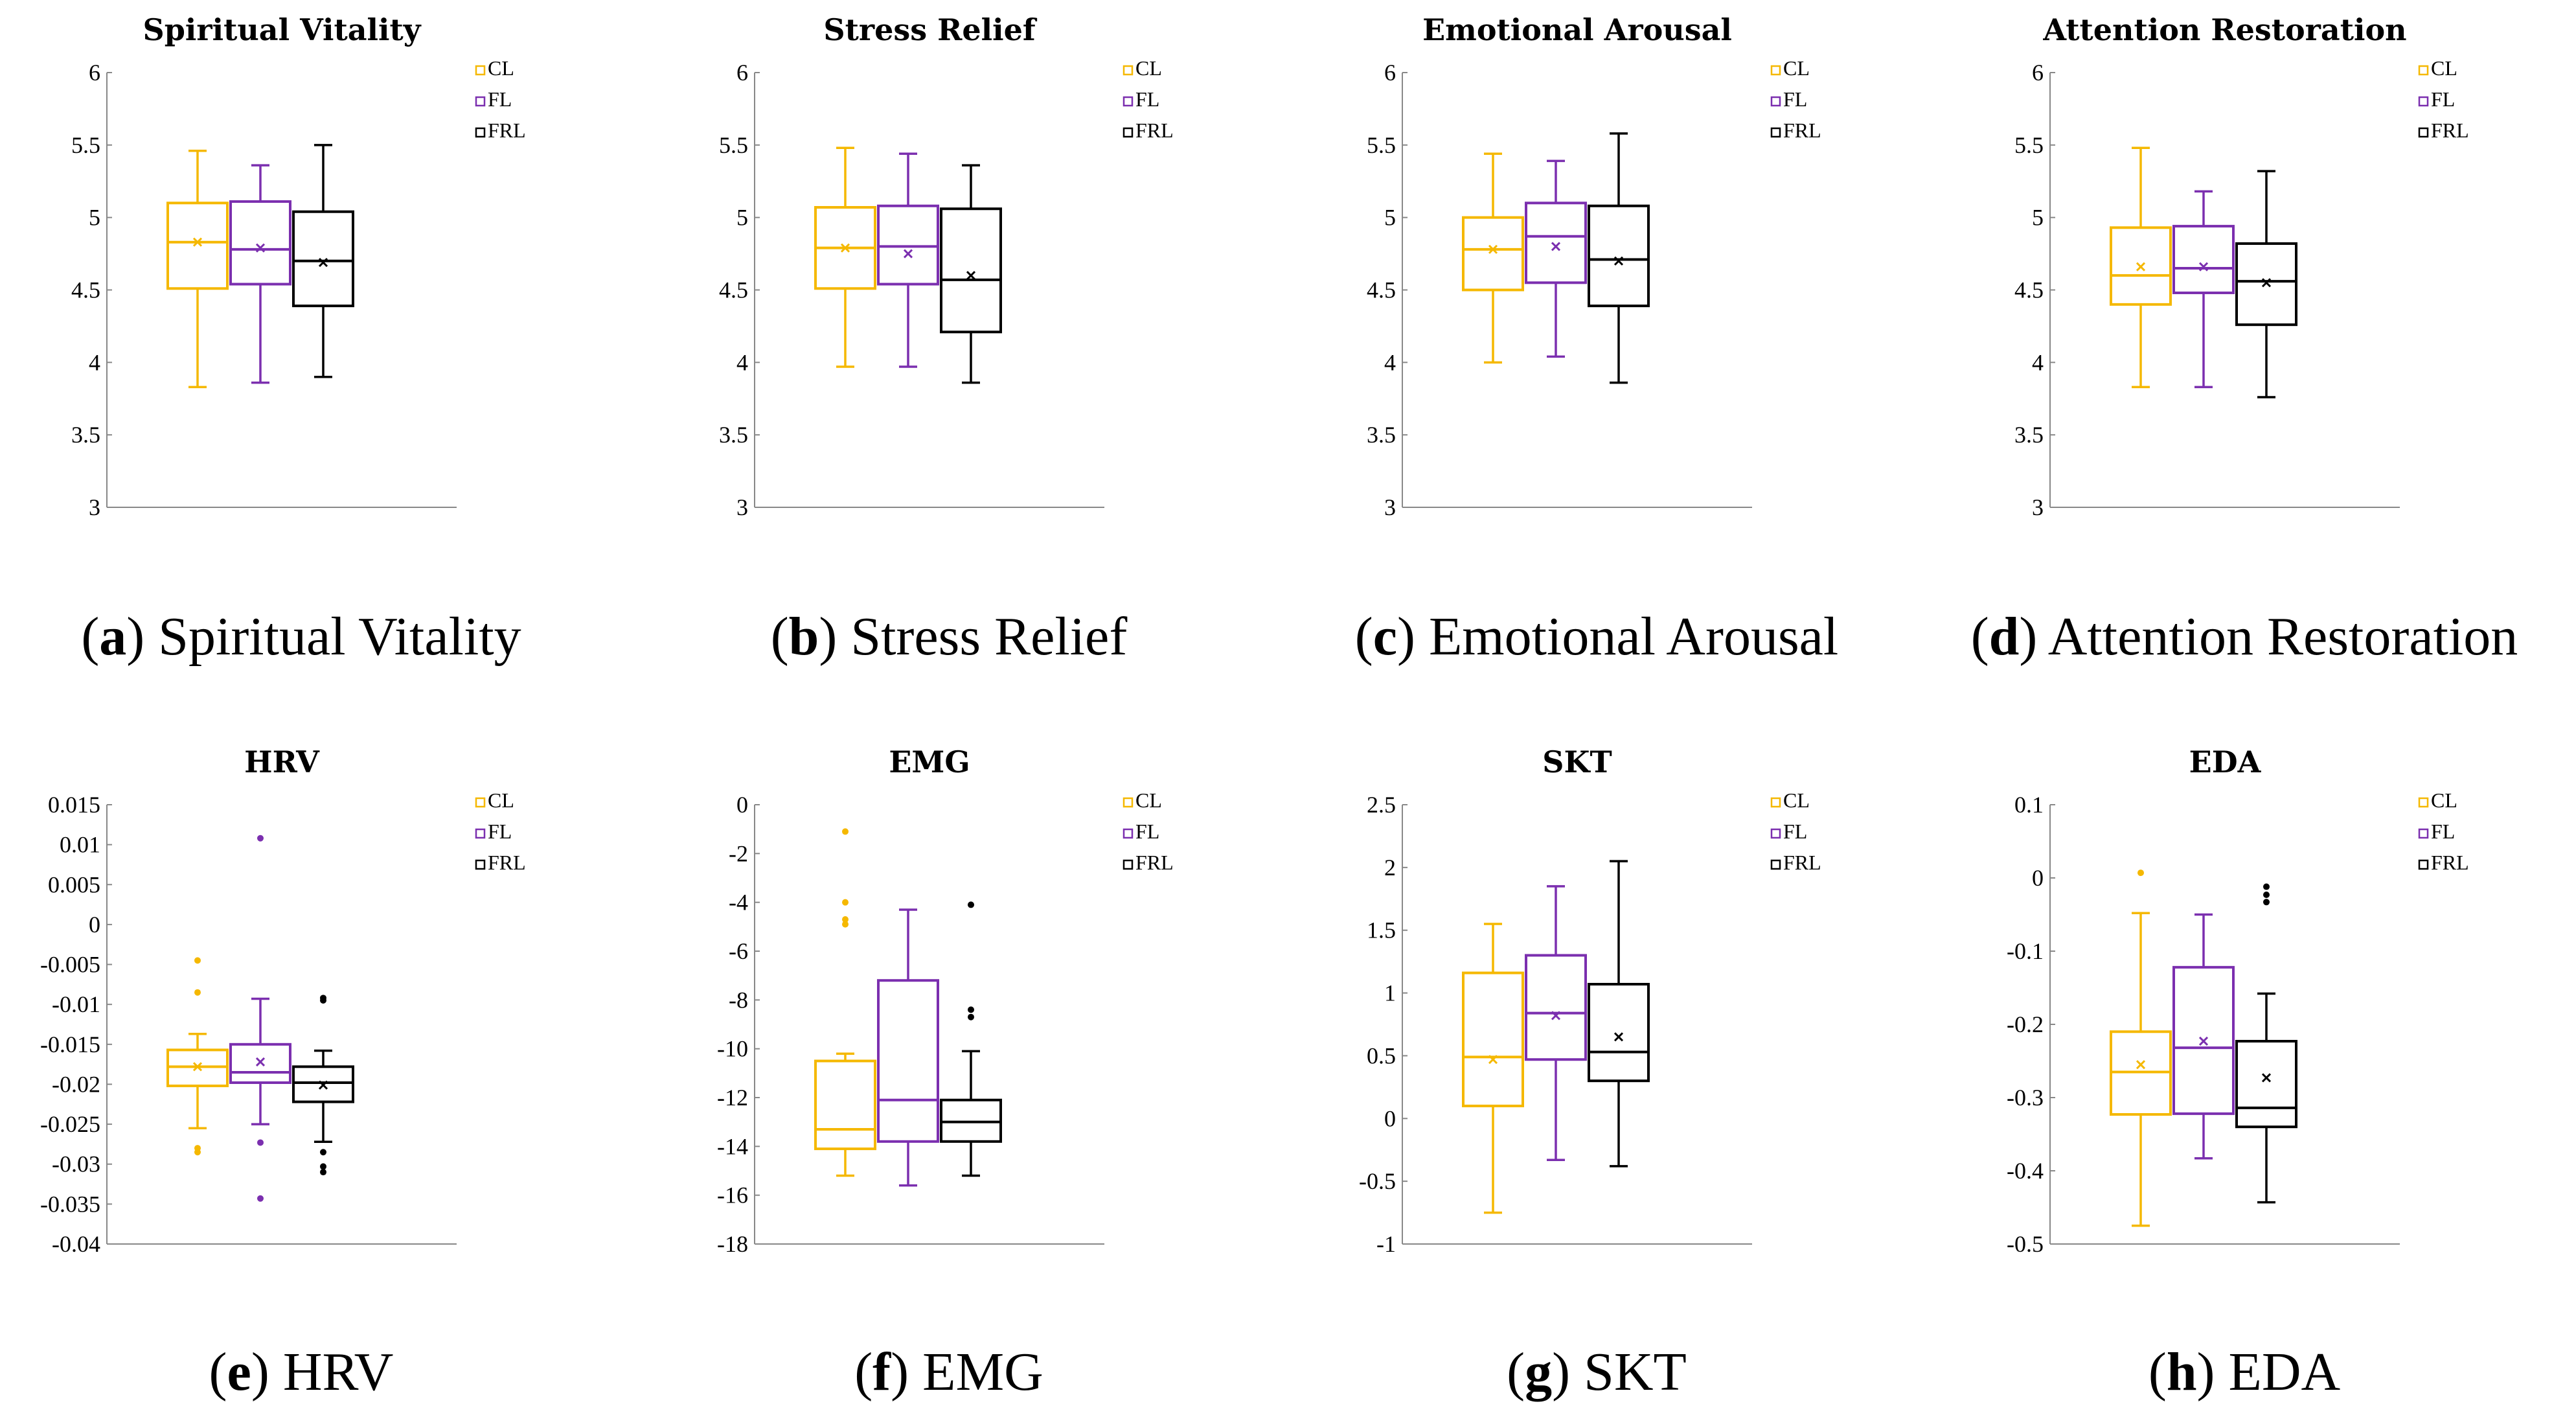 This screenshot has width=2576, height=1417. Describe the element at coordinates (95, 73) in the screenshot. I see `y-tick-label: 6` at that location.